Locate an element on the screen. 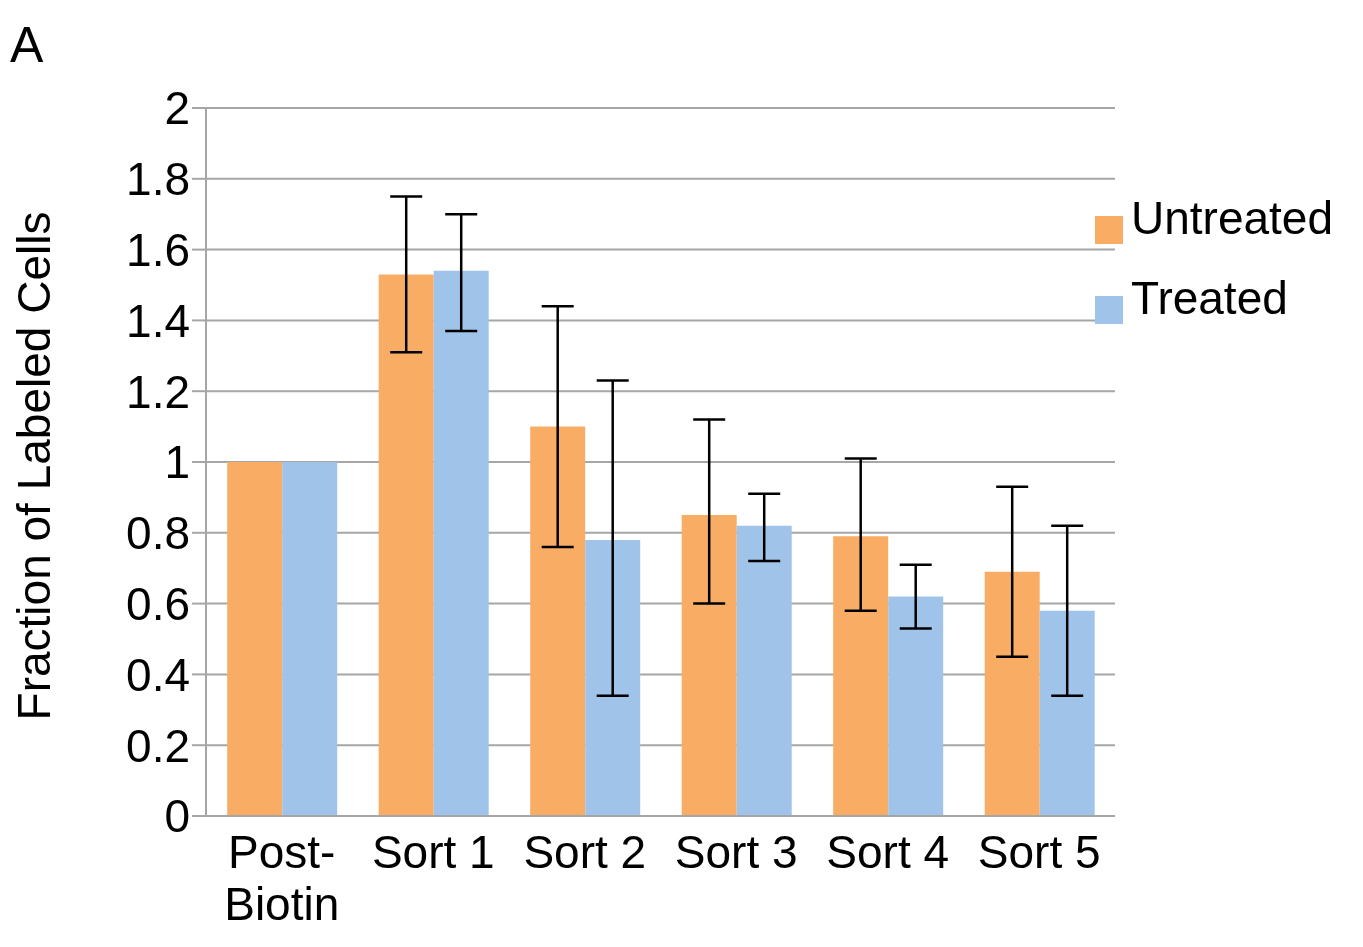 This screenshot has width=1363, height=947. x-tick-label: Sort 4 is located at coordinates (888, 852).